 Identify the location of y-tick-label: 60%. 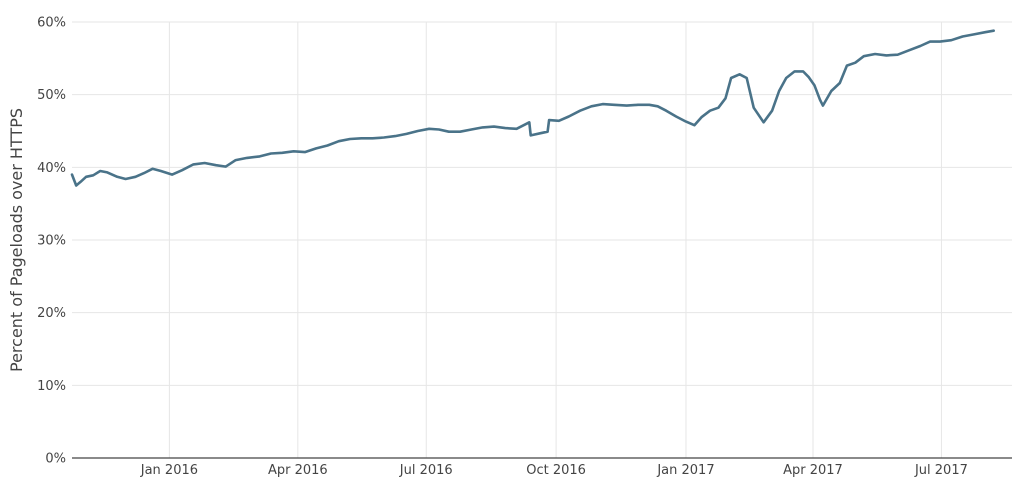
(51, 23).